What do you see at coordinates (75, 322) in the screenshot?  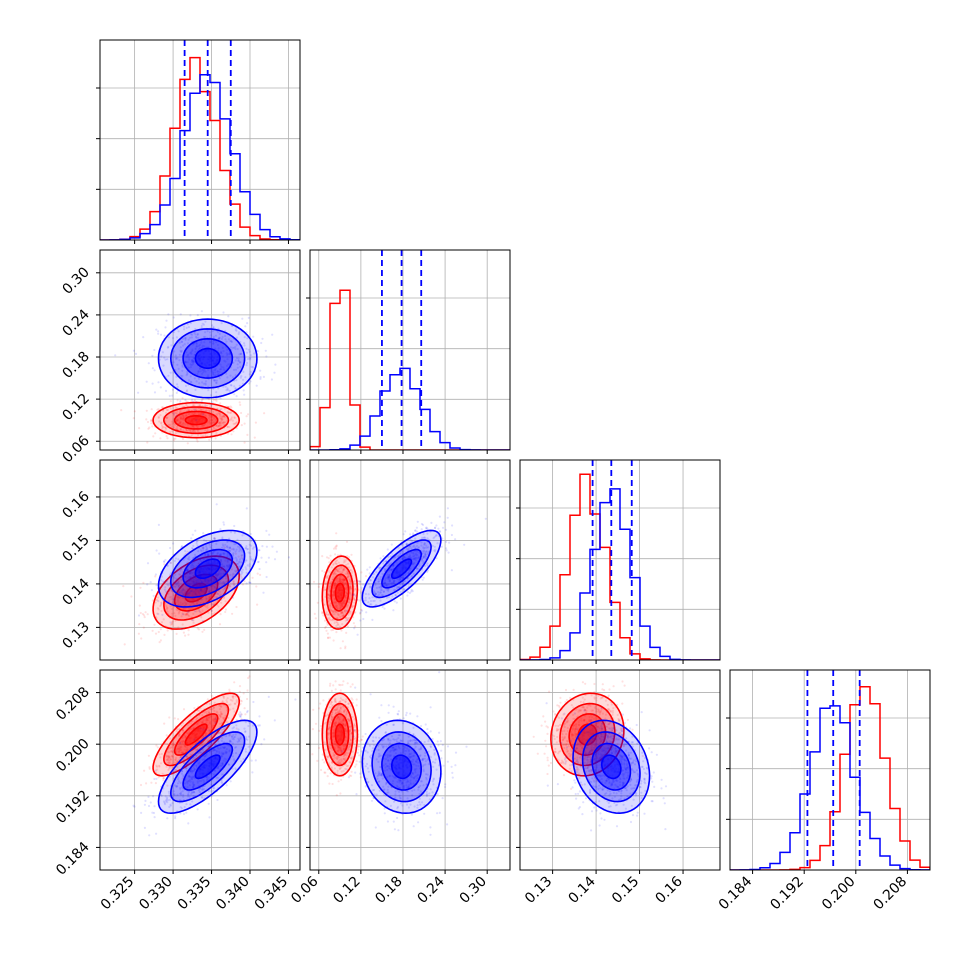 I see `y-tick-label: 0.24` at bounding box center [75, 322].